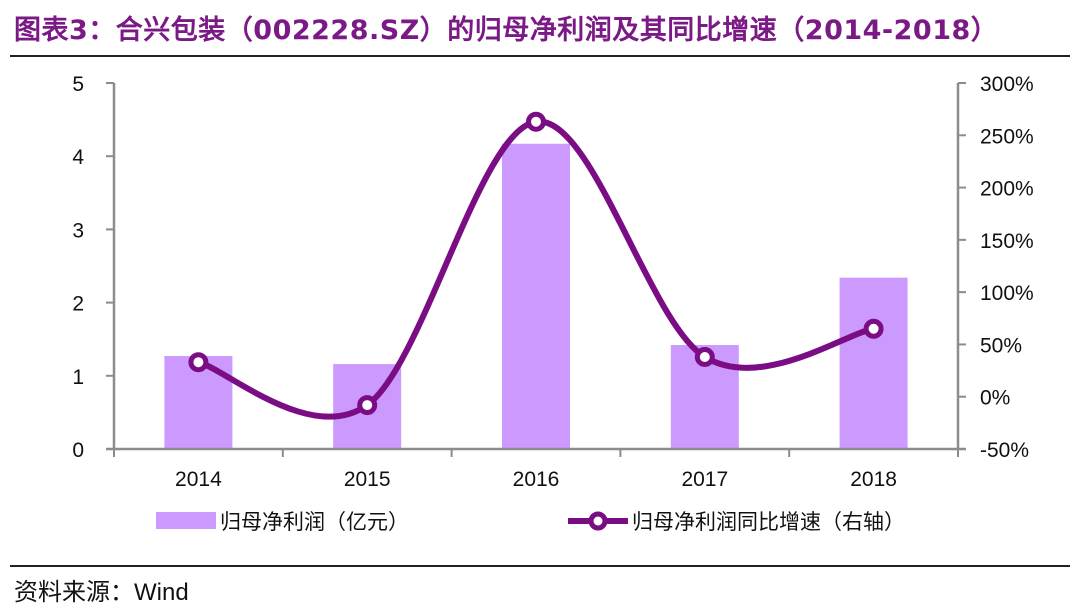 The width and height of the screenshot is (1080, 613). I want to click on source-value: Wind, so click(161, 592).